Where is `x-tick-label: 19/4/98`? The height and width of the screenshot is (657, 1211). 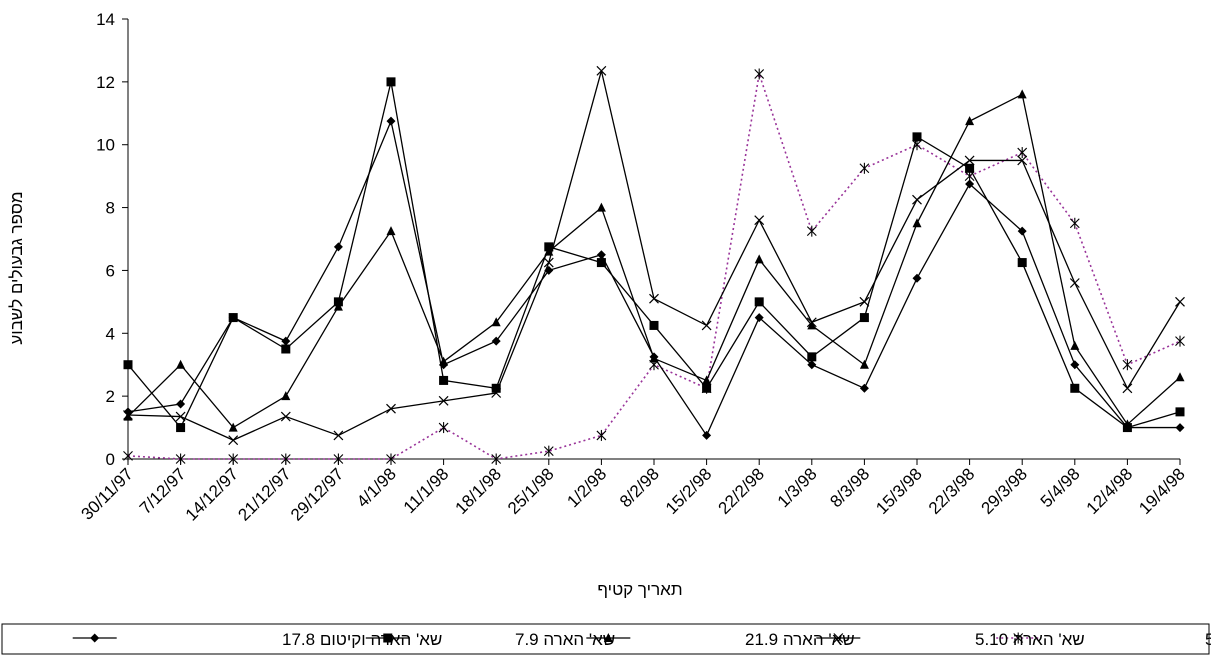
x-tick-label: 19/4/98 is located at coordinates (1162, 491).